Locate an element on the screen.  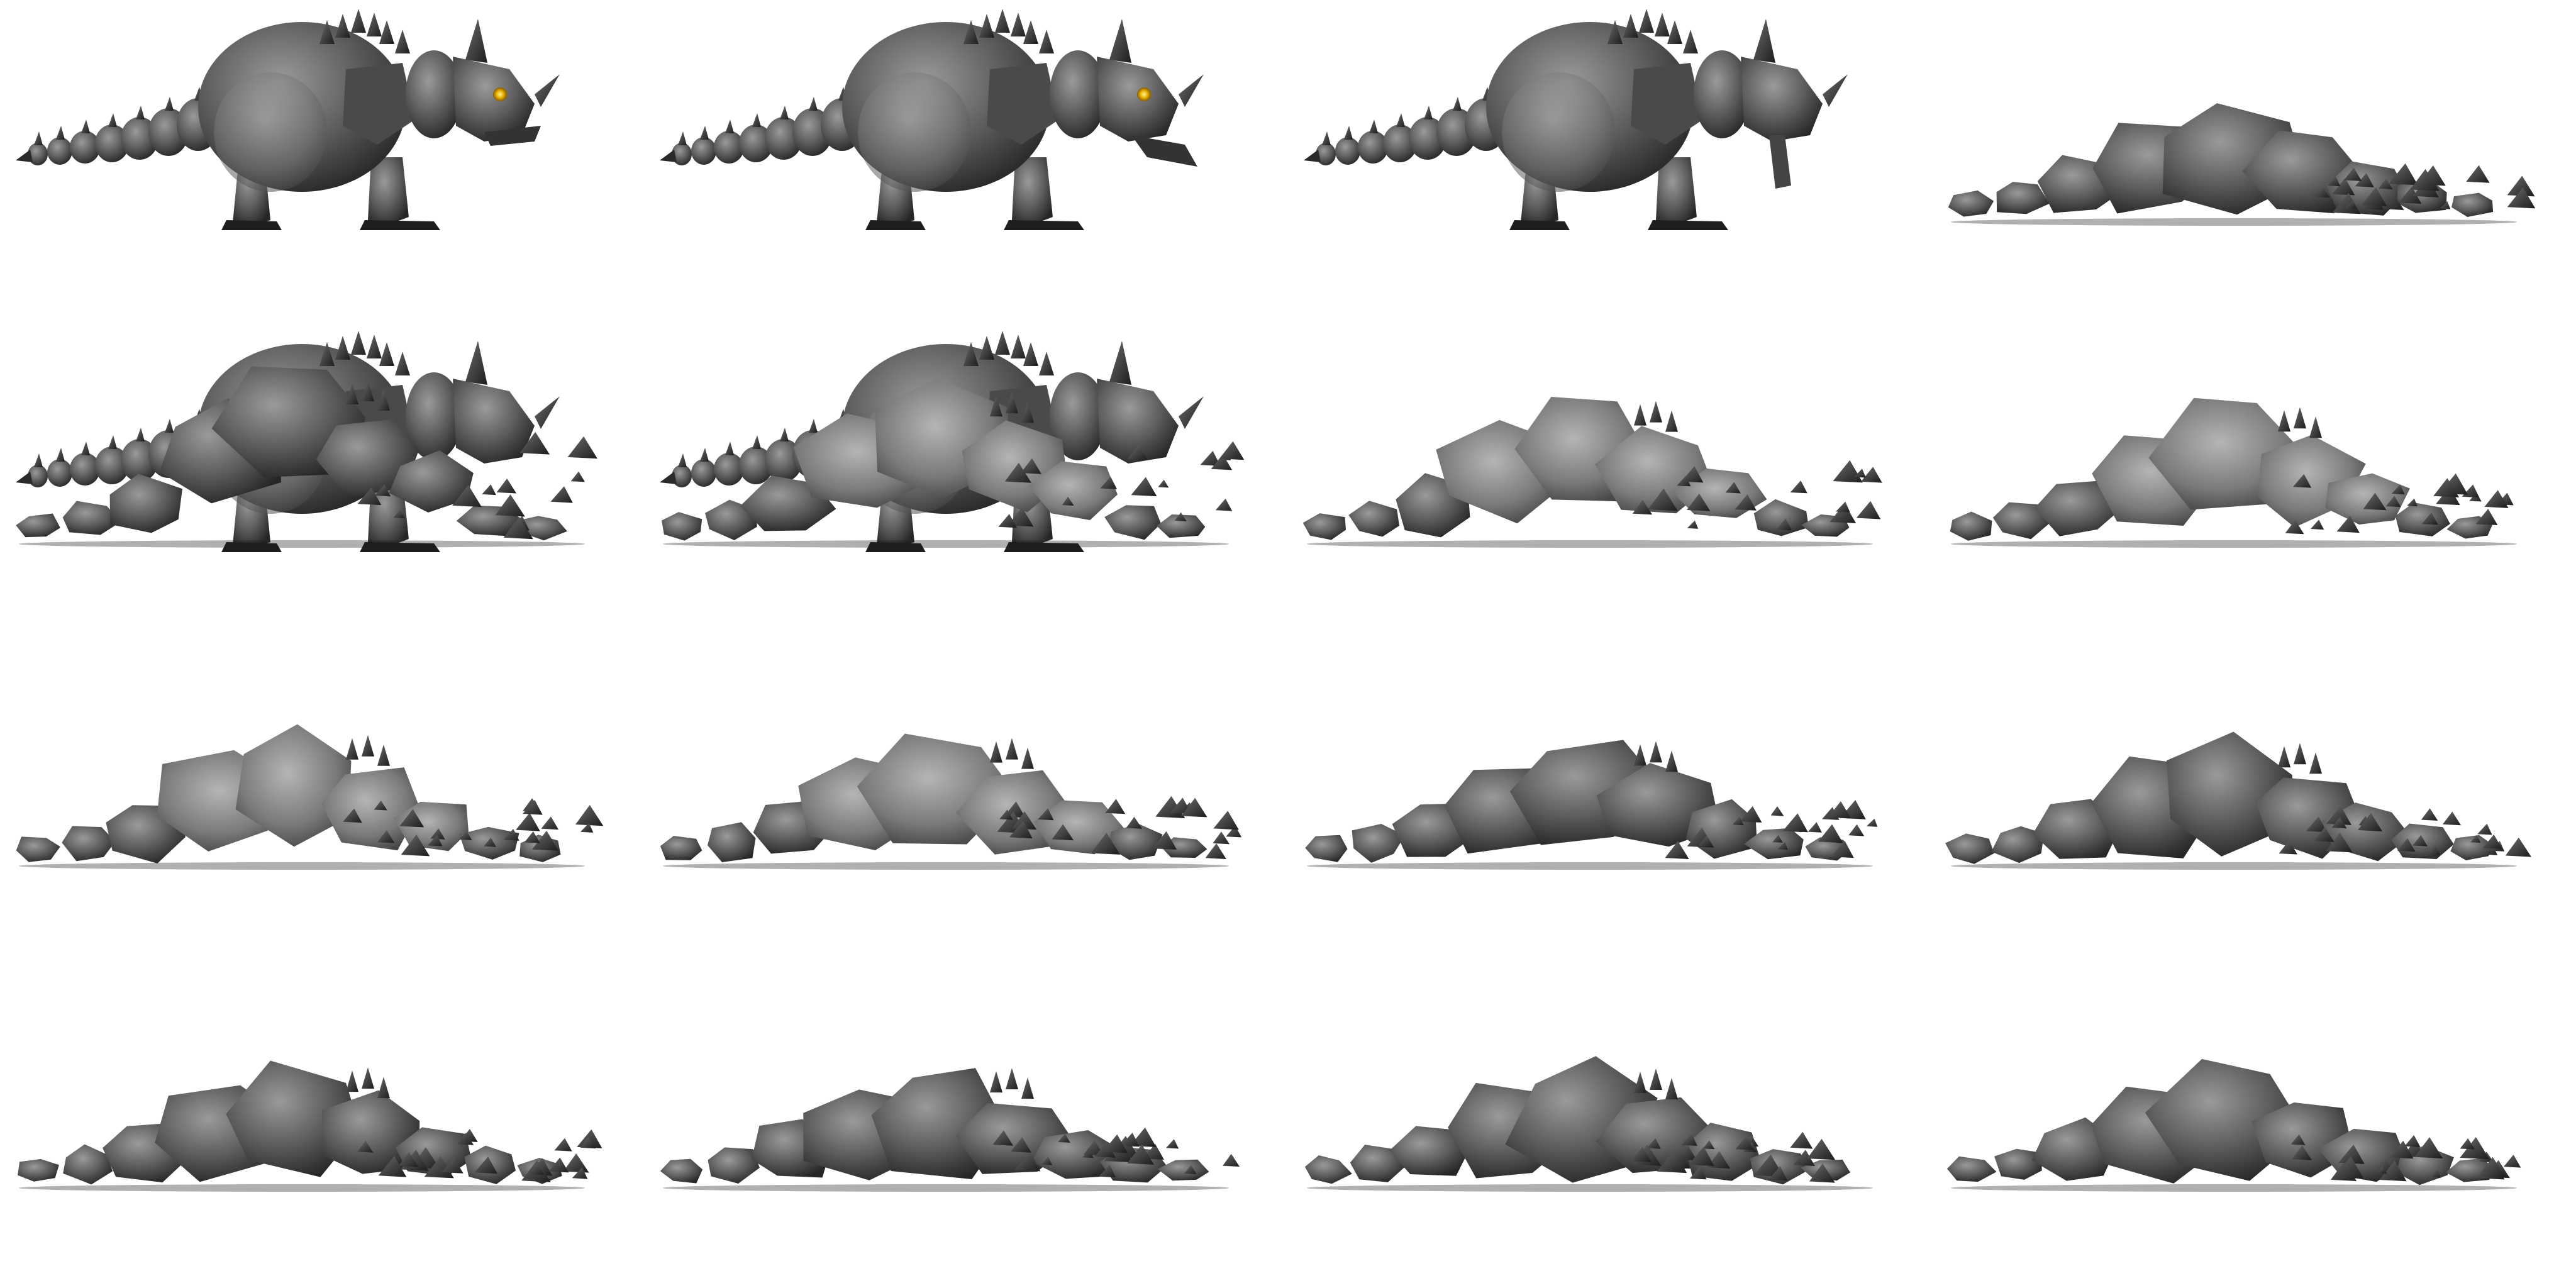
body-plate is located at coordinates (914, 132).